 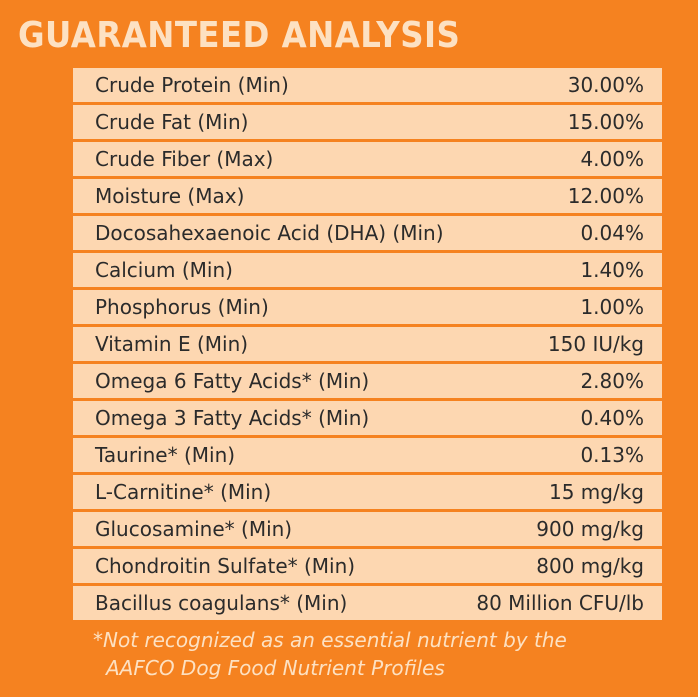 What do you see at coordinates (612, 270) in the screenshot?
I see `nutrient-value: 1.40%` at bounding box center [612, 270].